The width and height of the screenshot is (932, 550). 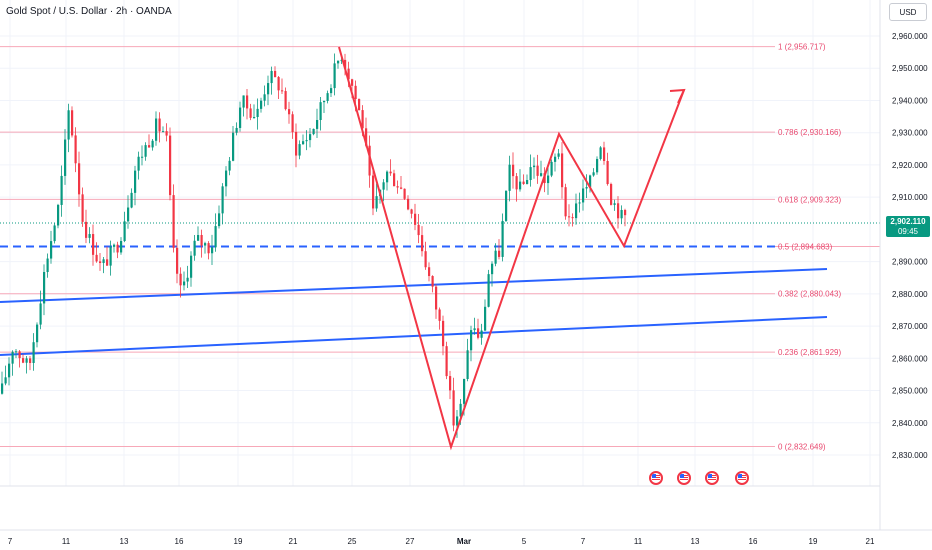 I want to click on fib-level-label: 1 (2,956.717), so click(x=802, y=47).